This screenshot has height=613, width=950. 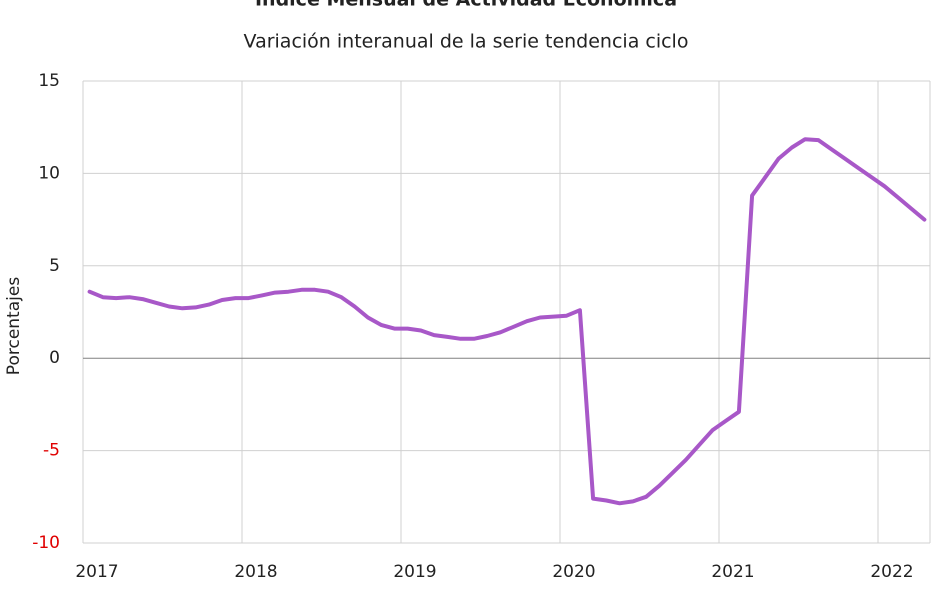 What do you see at coordinates (51, 451) in the screenshot?
I see `y-tick-label: -5` at bounding box center [51, 451].